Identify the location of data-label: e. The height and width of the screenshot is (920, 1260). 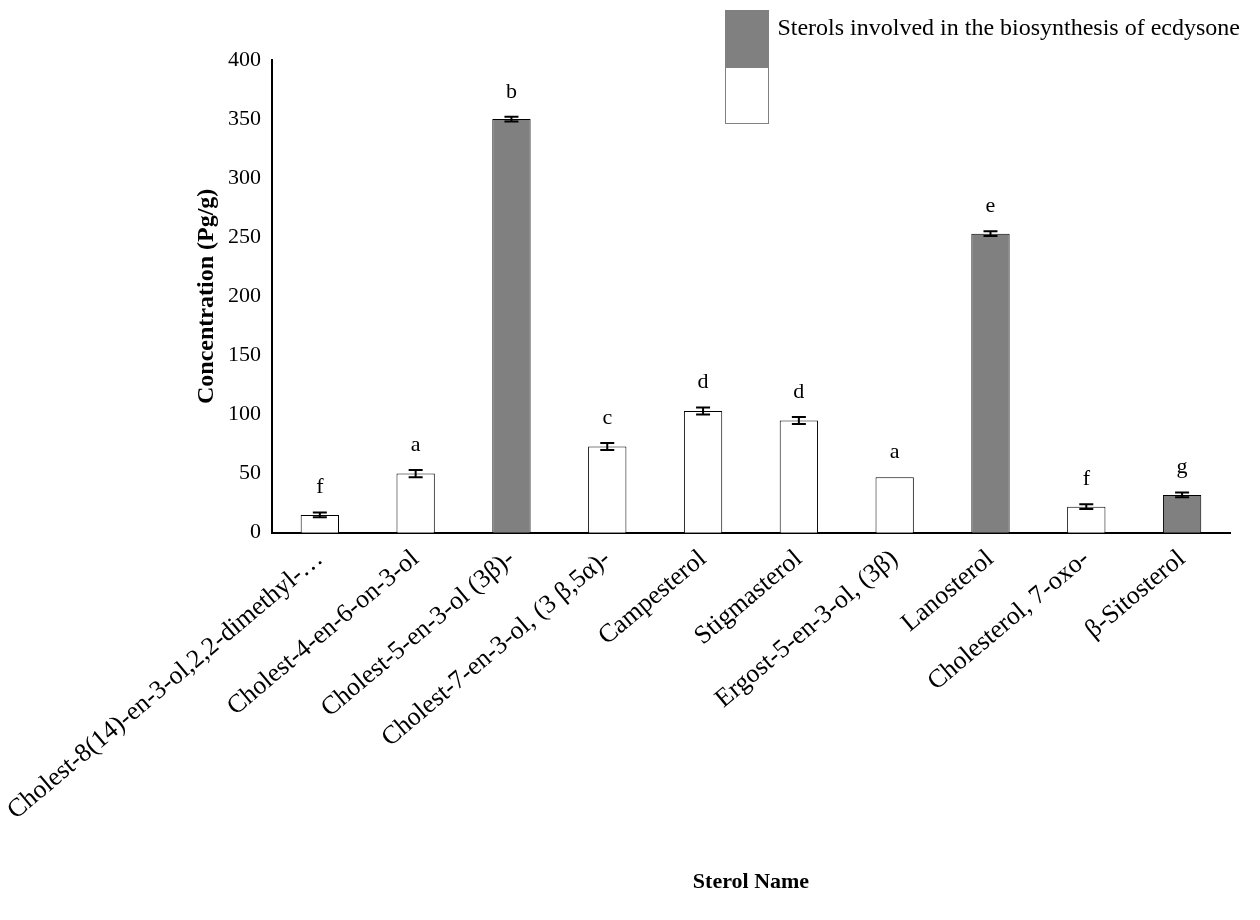
(990, 205).